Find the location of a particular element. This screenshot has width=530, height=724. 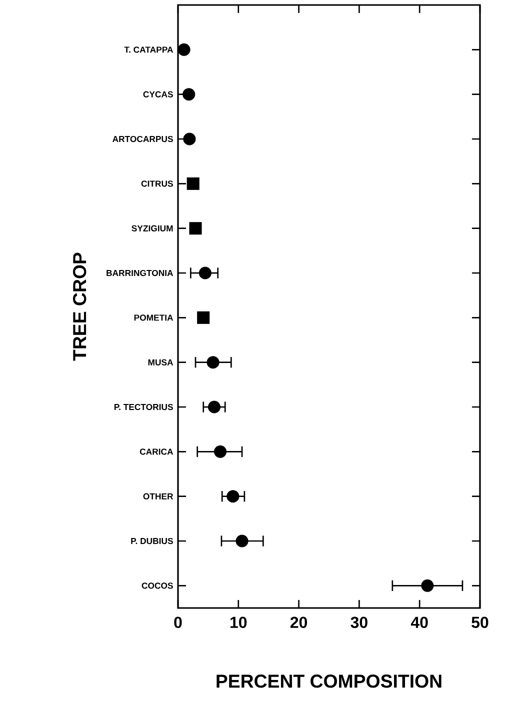

x-tick-label: 30 is located at coordinates (359, 622).